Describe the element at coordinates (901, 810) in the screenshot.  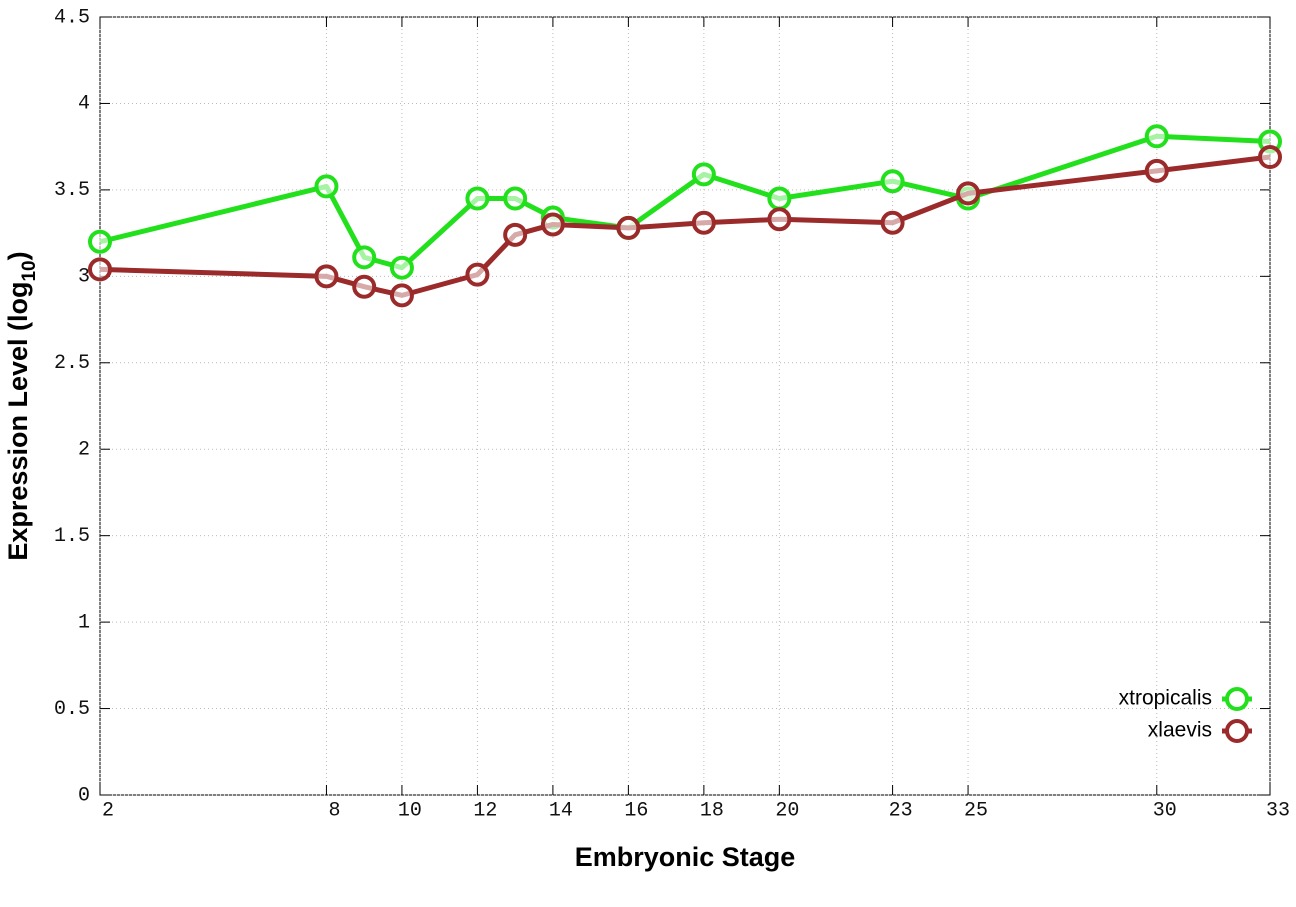
I see `x-tick-label: 23` at that location.